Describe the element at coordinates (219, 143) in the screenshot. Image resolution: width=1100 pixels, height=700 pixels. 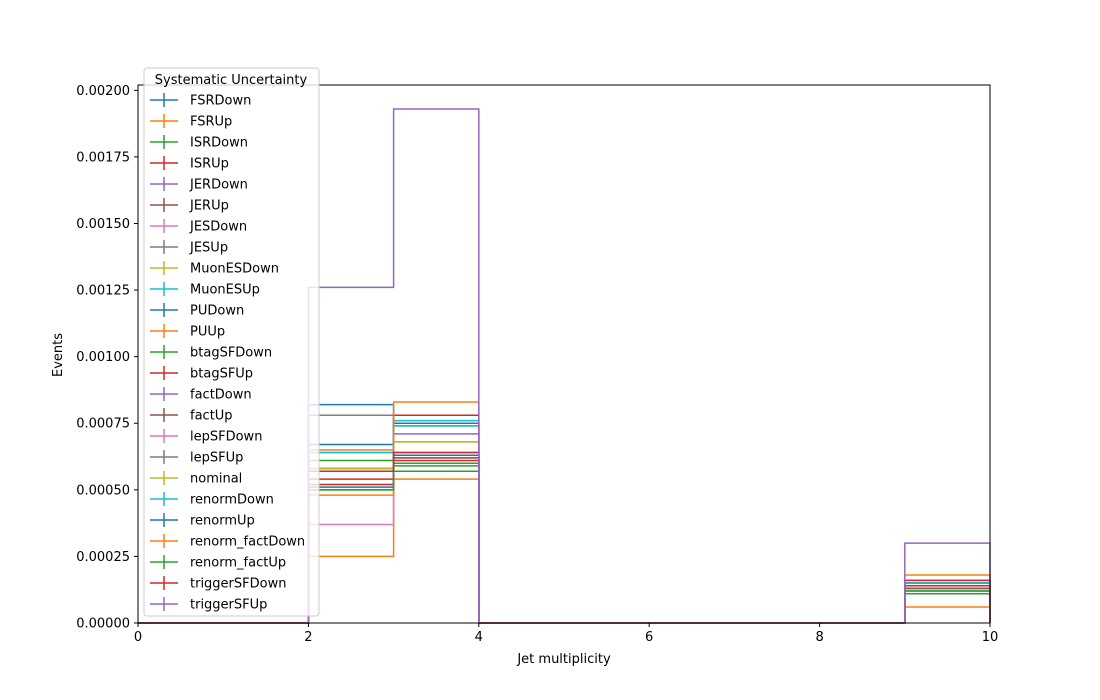
I see `legend-label: ISRDown` at that location.